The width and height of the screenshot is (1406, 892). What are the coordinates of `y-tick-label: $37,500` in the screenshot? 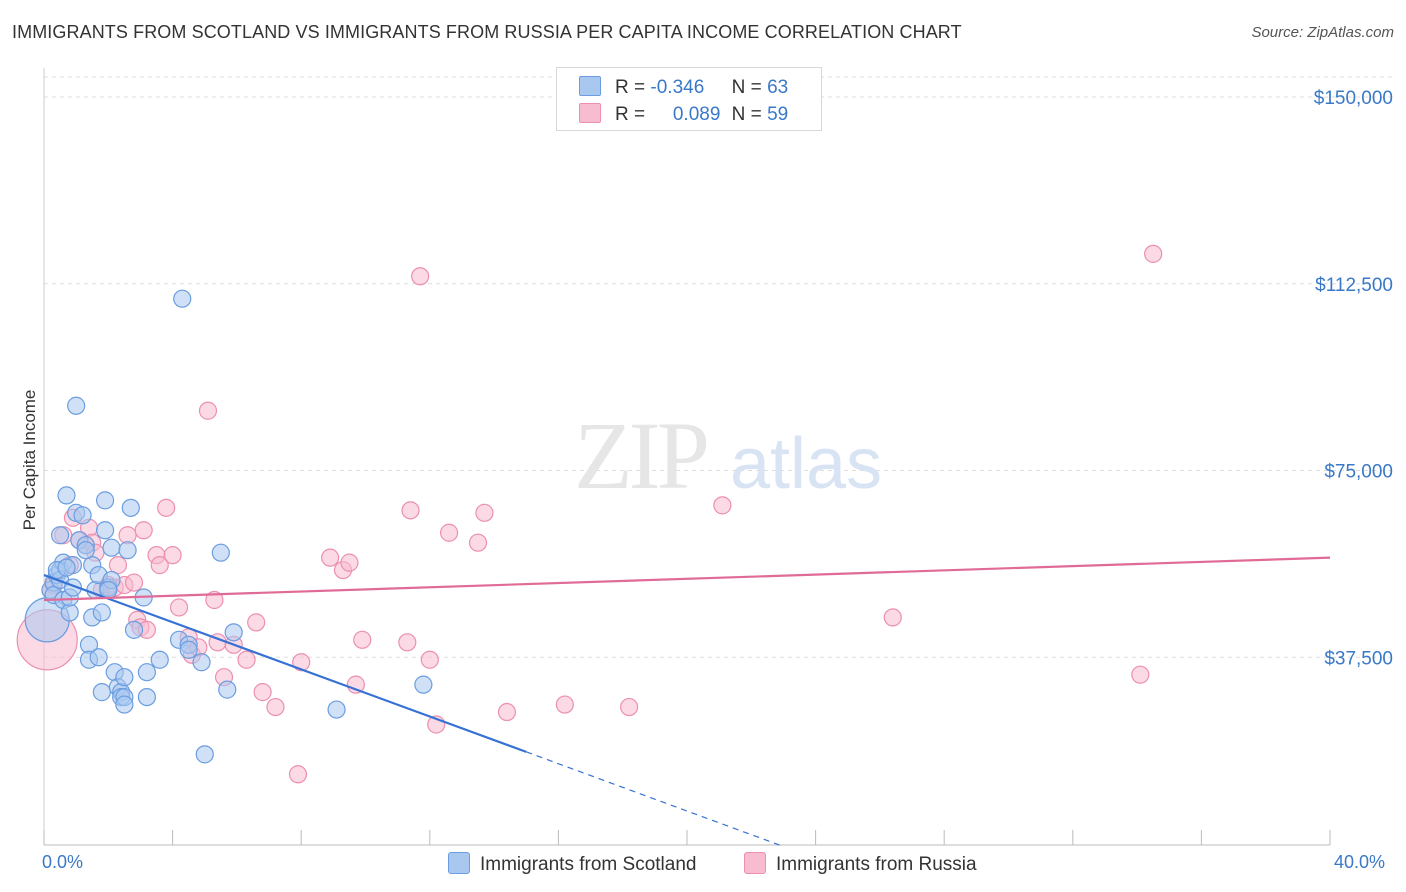 It's located at (1358, 658).